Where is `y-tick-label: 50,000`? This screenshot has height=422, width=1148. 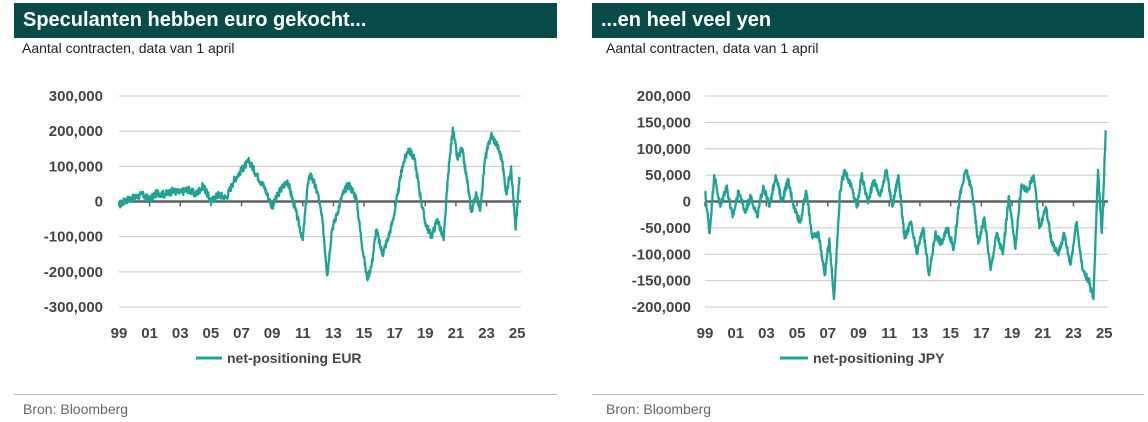
y-tick-label: 50,000 is located at coordinates (668, 175).